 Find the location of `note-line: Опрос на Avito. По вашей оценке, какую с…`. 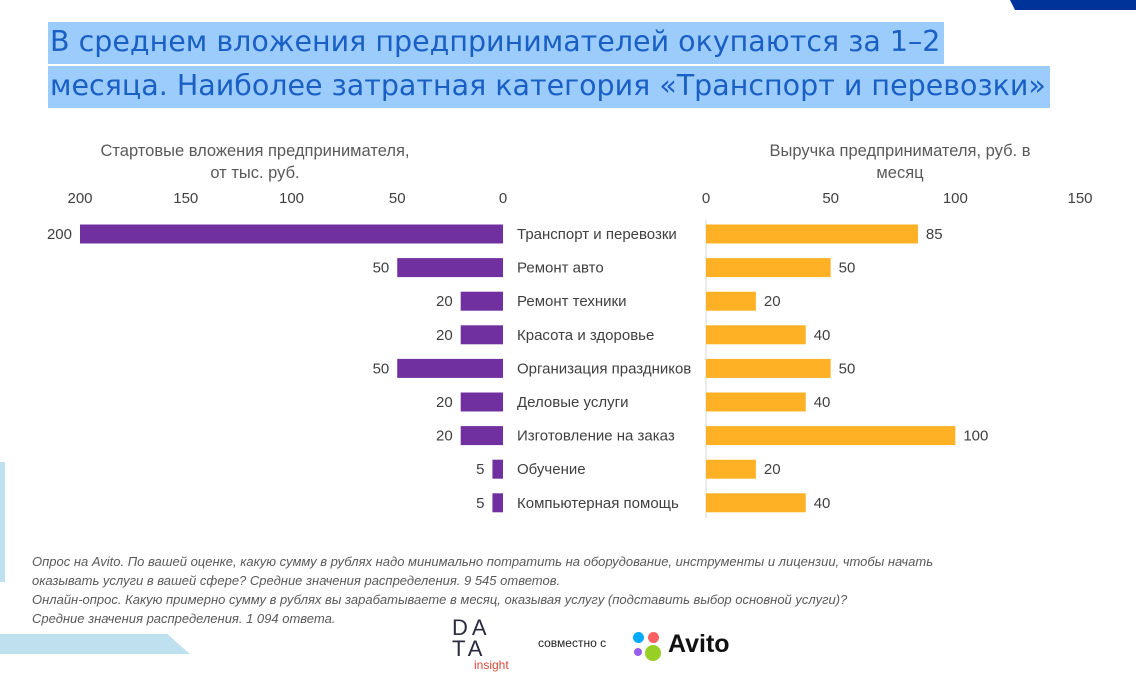

note-line: Опрос на Avito. По вашей оценке, какую с… is located at coordinates (483, 561).